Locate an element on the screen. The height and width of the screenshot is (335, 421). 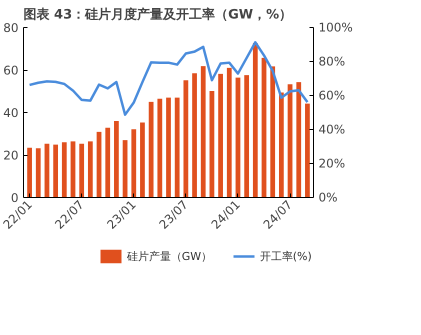
y2-tick-label: 60% is located at coordinates (332, 95).